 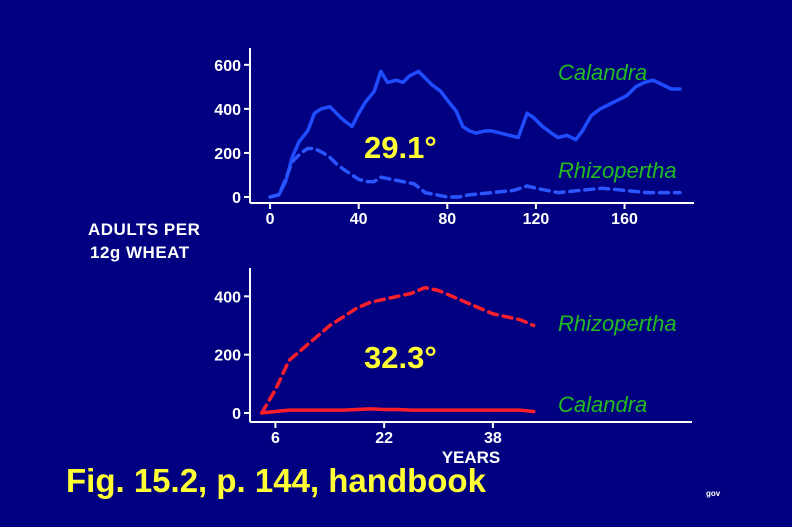 What do you see at coordinates (713, 493) in the screenshot?
I see `credit-mark: gov` at bounding box center [713, 493].